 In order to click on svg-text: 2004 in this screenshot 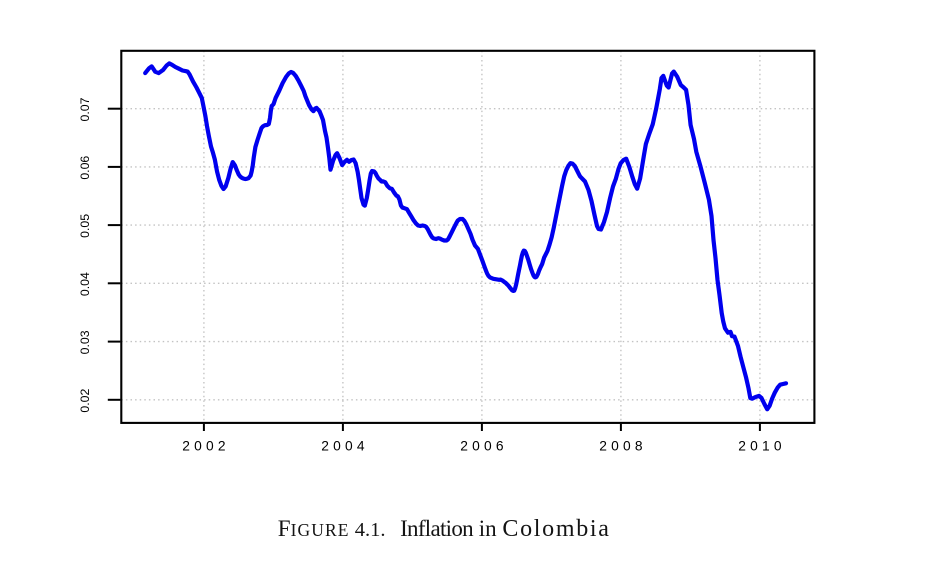, I will do `click(345, 445)`.